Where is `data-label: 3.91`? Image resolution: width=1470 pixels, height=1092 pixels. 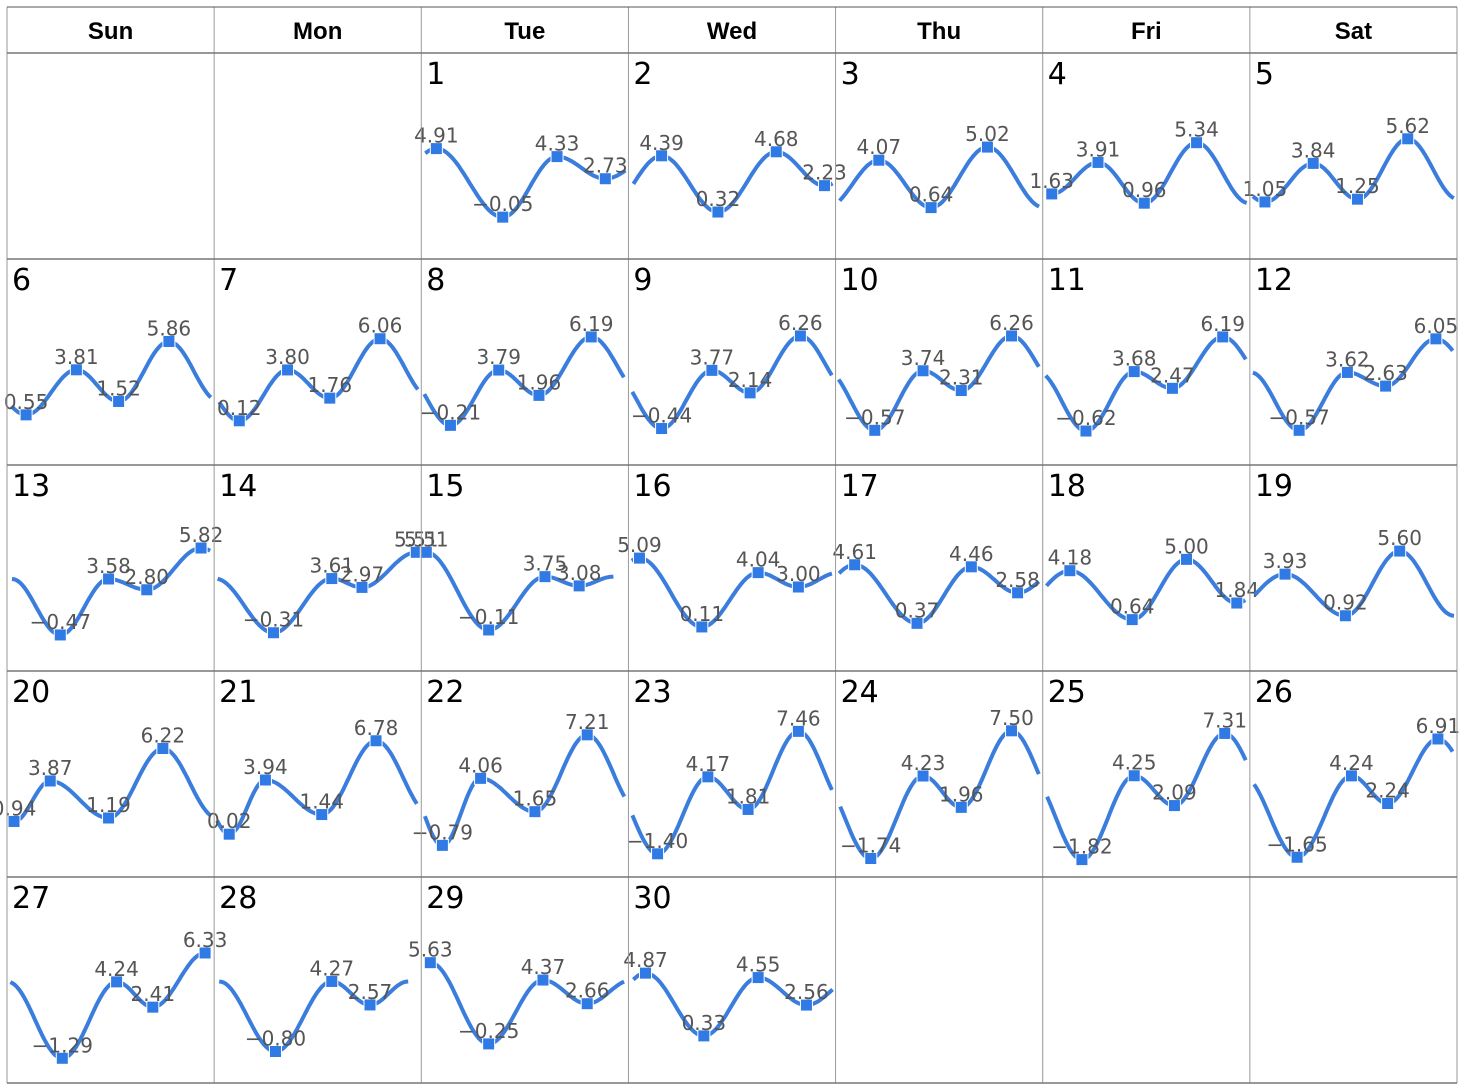 data-label: 3.91 is located at coordinates (1098, 149).